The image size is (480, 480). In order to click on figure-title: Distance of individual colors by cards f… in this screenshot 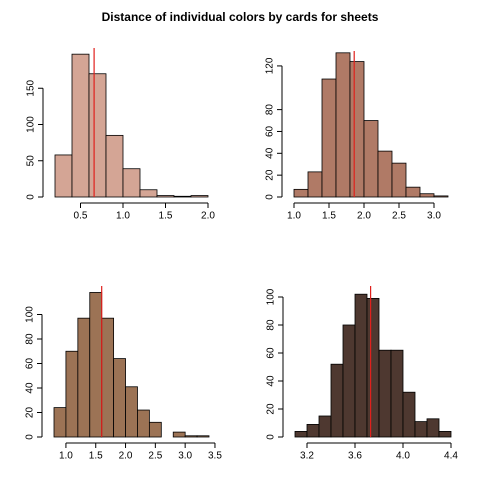, I will do `click(240, 17)`.